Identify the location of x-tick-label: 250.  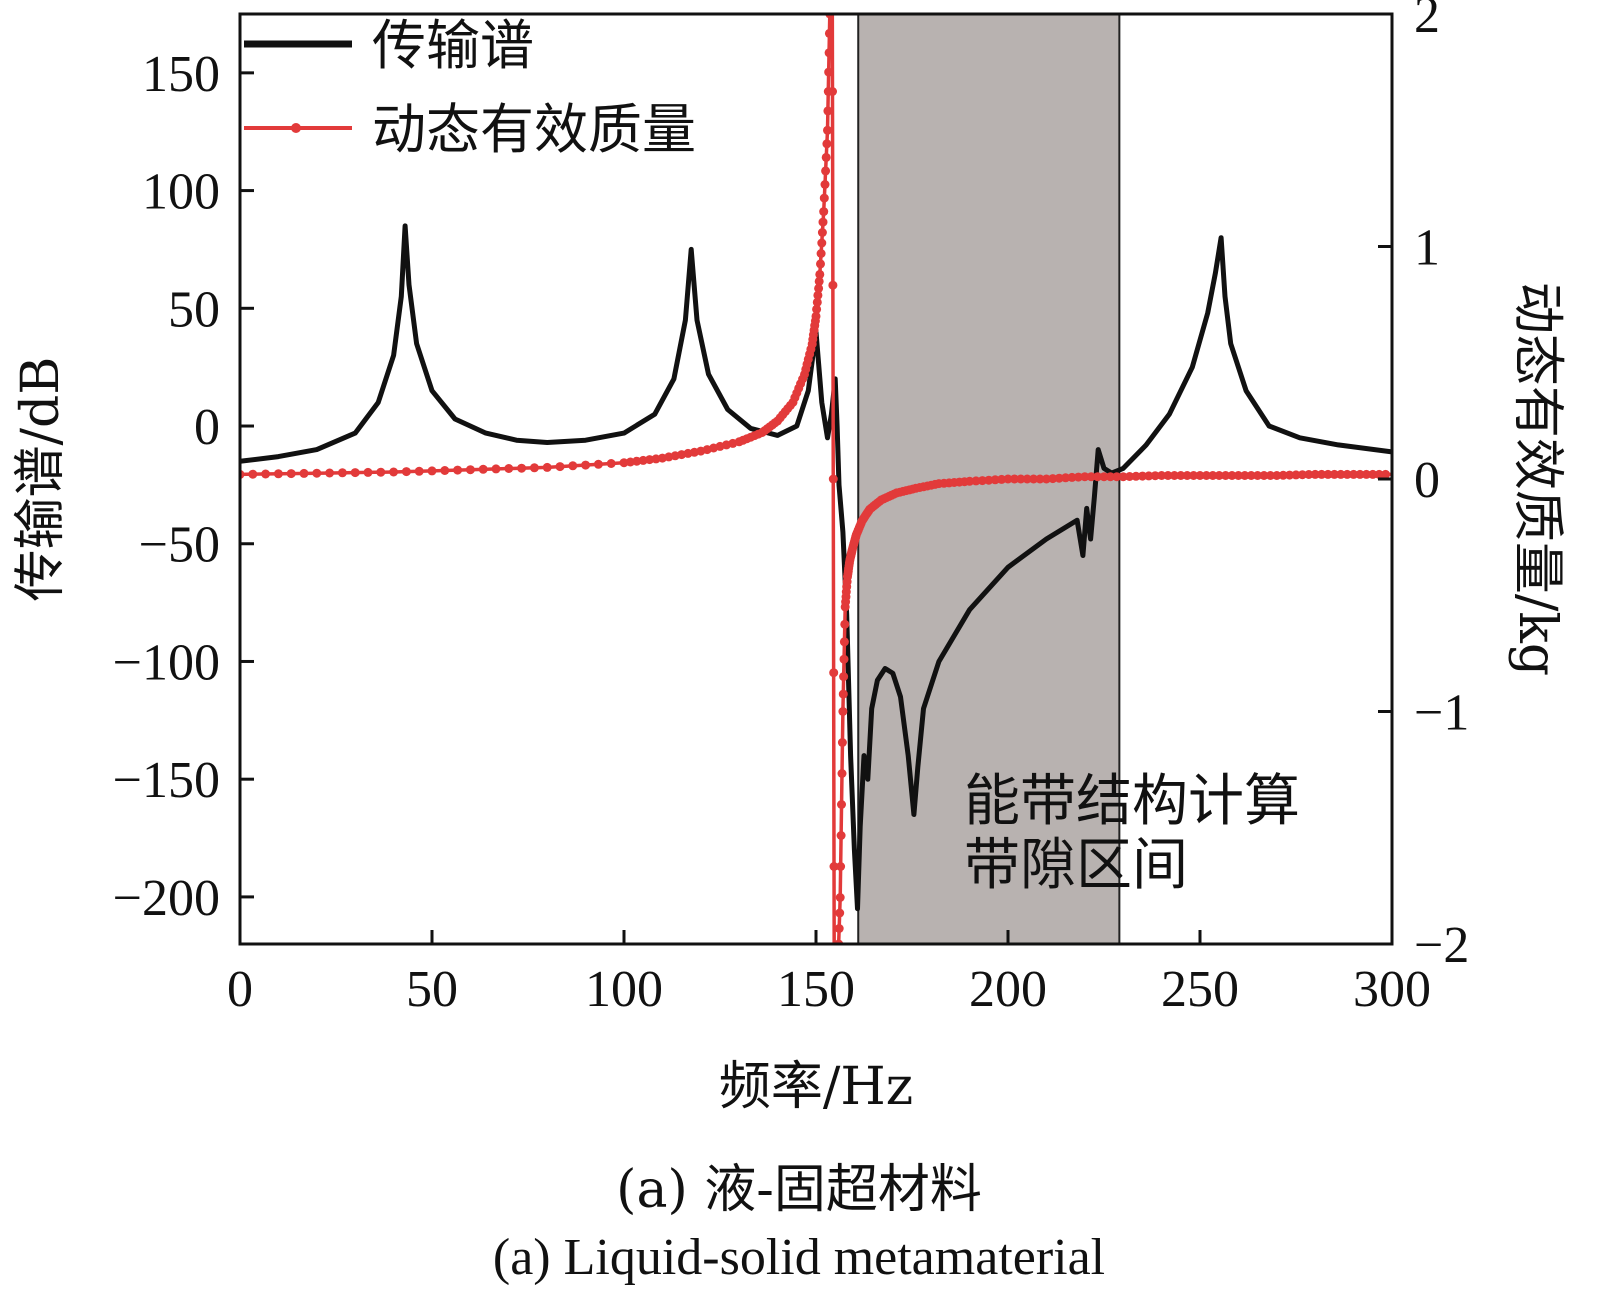
(1200, 989).